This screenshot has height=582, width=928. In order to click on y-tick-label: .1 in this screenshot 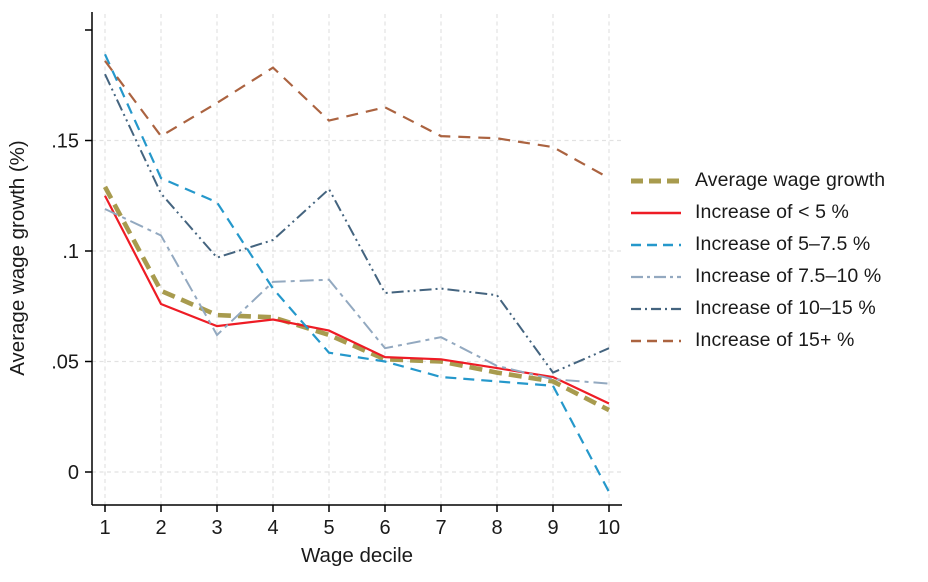, I will do `click(70, 252)`.